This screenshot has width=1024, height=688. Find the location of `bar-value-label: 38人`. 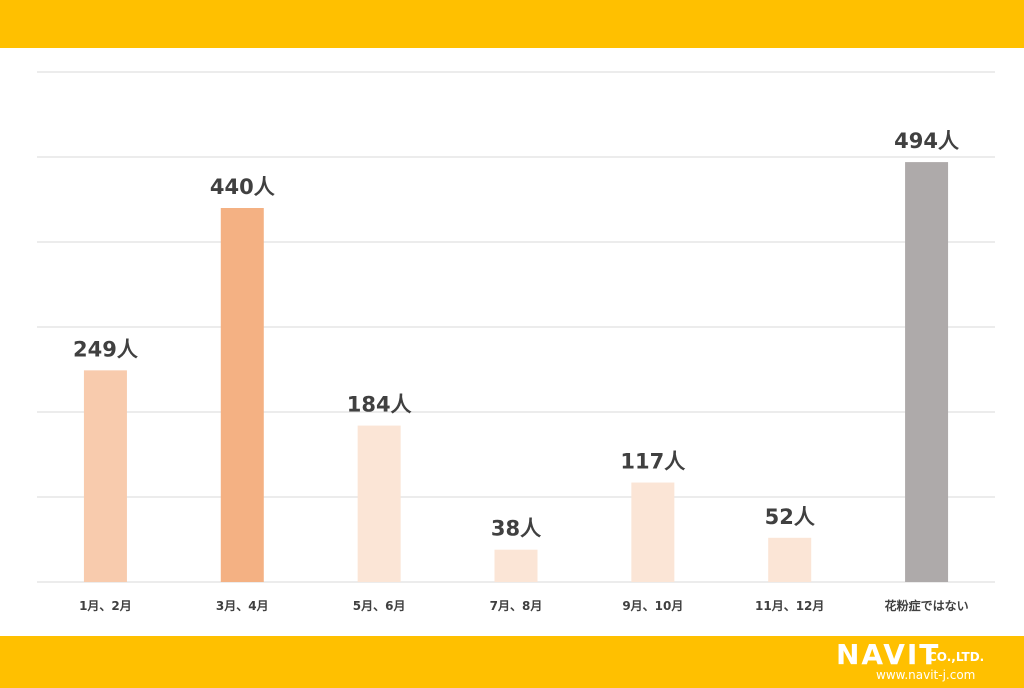

bar-value-label: 38人 is located at coordinates (516, 529).